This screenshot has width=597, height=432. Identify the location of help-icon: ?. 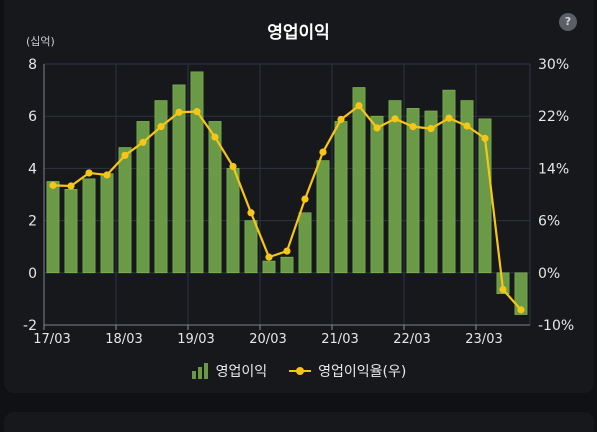
(568, 22).